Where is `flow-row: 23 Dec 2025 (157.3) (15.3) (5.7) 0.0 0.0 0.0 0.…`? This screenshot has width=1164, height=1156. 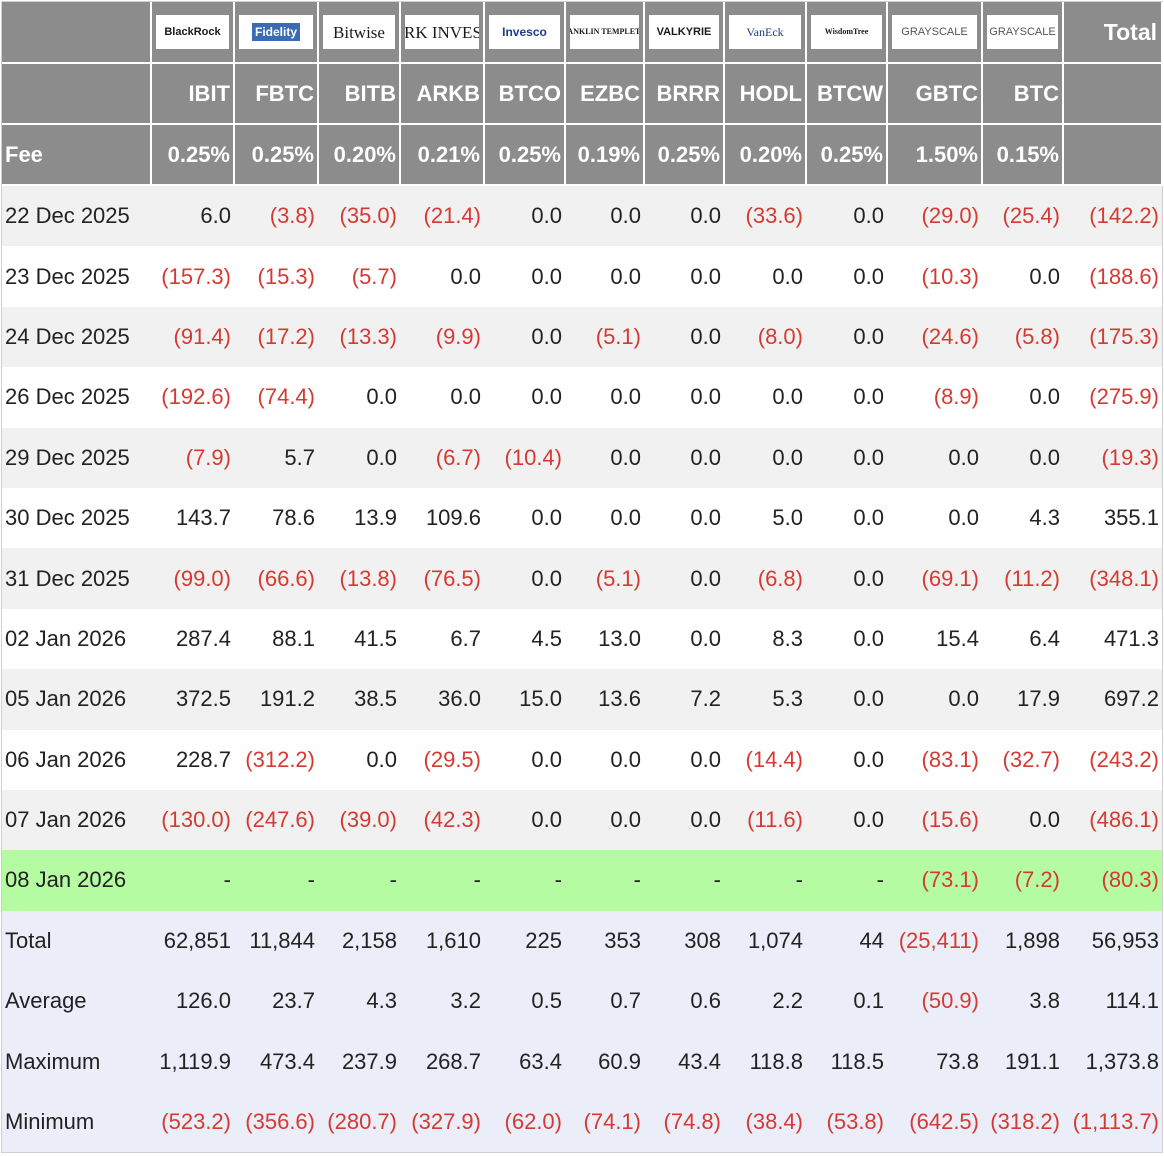 flow-row: 23 Dec 2025 (157.3) (15.3) (5.7) 0.0 0.0 0.0 0.… is located at coordinates (582, 276).